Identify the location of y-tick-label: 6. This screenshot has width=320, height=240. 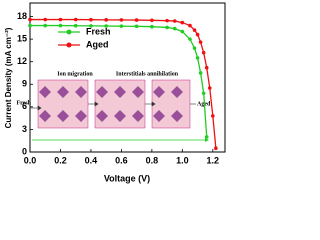
(24, 106).